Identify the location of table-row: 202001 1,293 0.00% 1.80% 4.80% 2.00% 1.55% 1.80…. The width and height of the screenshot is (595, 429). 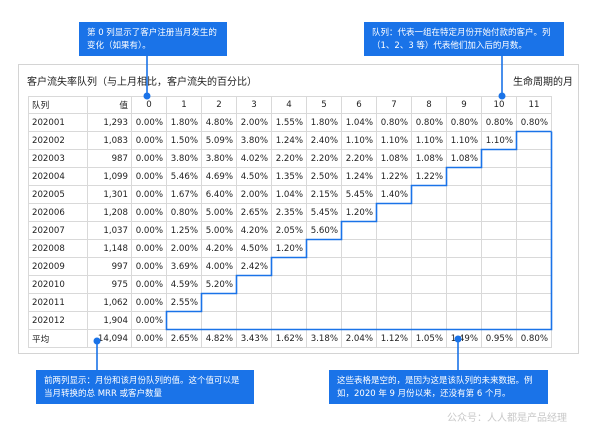
(290, 122).